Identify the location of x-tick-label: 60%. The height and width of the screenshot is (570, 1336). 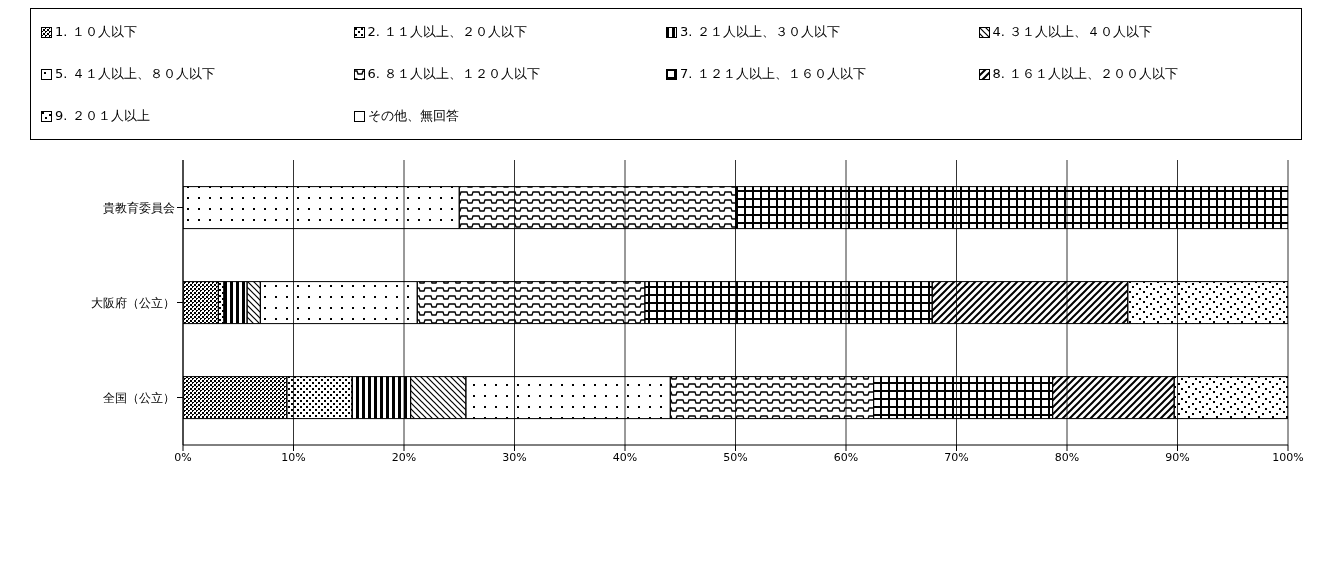
(846, 457).